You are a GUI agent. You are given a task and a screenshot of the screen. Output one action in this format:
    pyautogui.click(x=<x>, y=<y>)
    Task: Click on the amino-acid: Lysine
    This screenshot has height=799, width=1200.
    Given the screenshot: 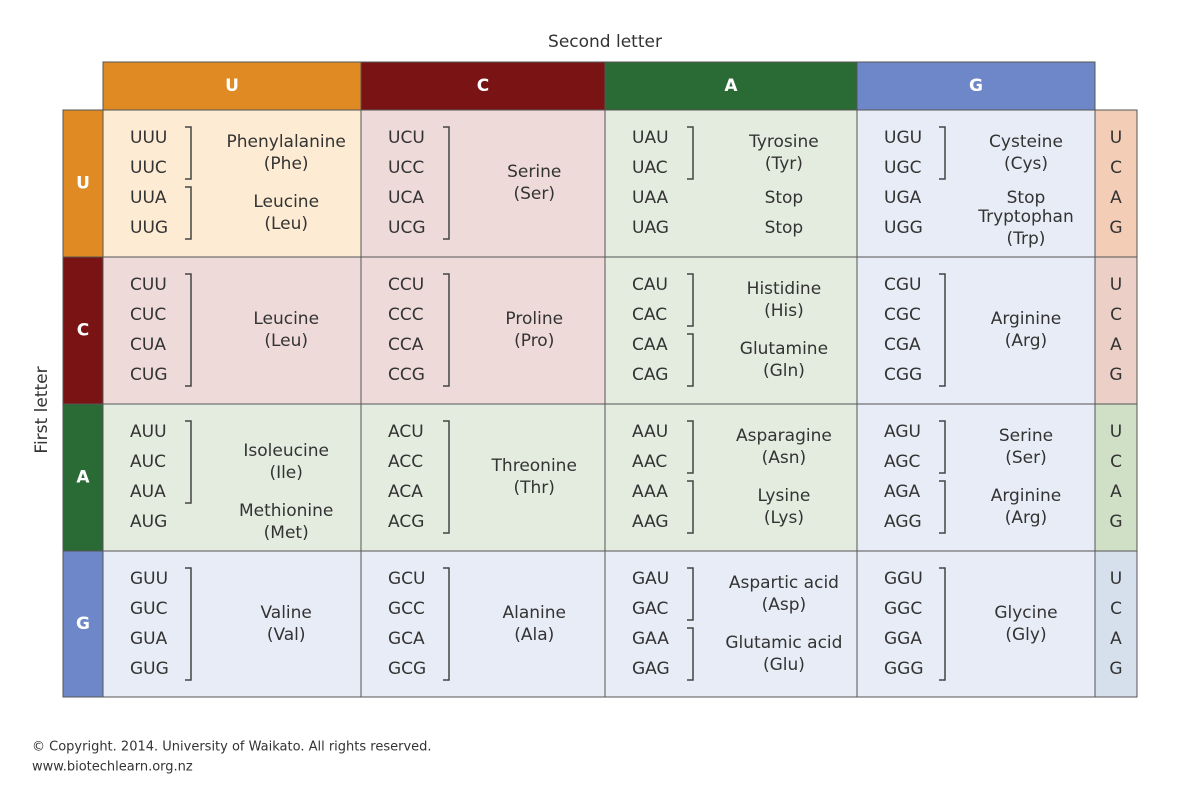 What is the action you would take?
    pyautogui.click(x=784, y=496)
    